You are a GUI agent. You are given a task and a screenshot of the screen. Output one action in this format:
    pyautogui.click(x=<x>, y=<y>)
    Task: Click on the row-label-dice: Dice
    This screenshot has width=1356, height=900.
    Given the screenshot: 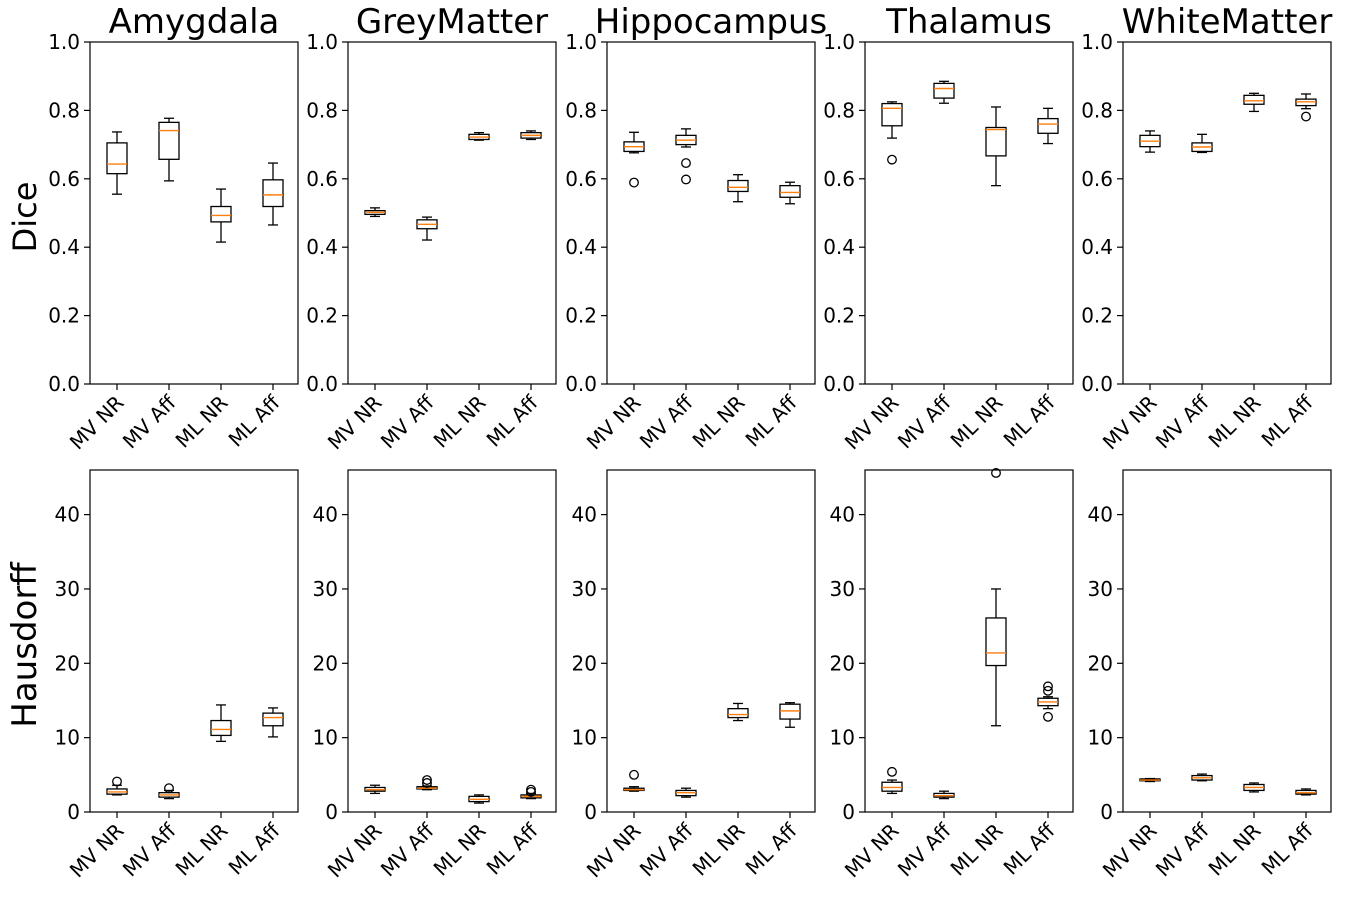 What is the action you would take?
    pyautogui.click(x=25, y=217)
    